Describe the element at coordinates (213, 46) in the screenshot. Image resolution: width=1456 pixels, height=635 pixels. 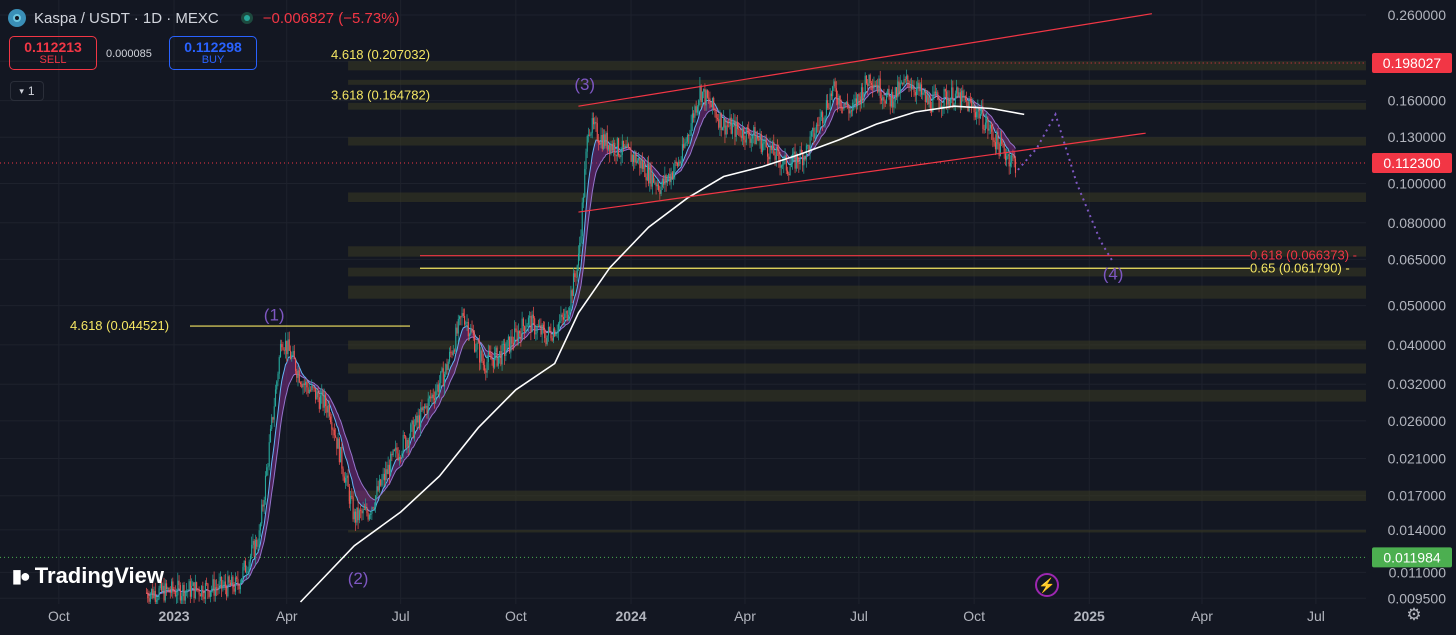
I see `buy-price: 0.112298` at that location.